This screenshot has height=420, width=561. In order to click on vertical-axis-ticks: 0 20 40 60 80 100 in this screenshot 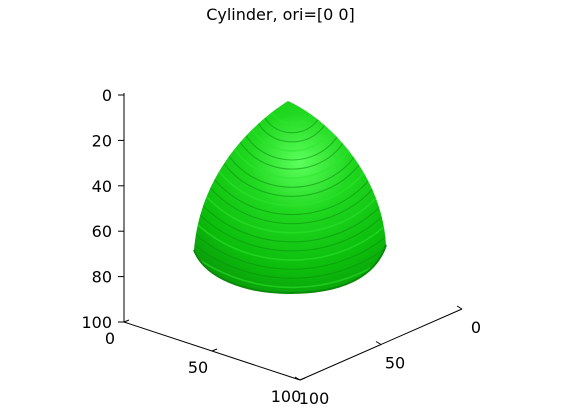, I will do `click(102, 209)`.